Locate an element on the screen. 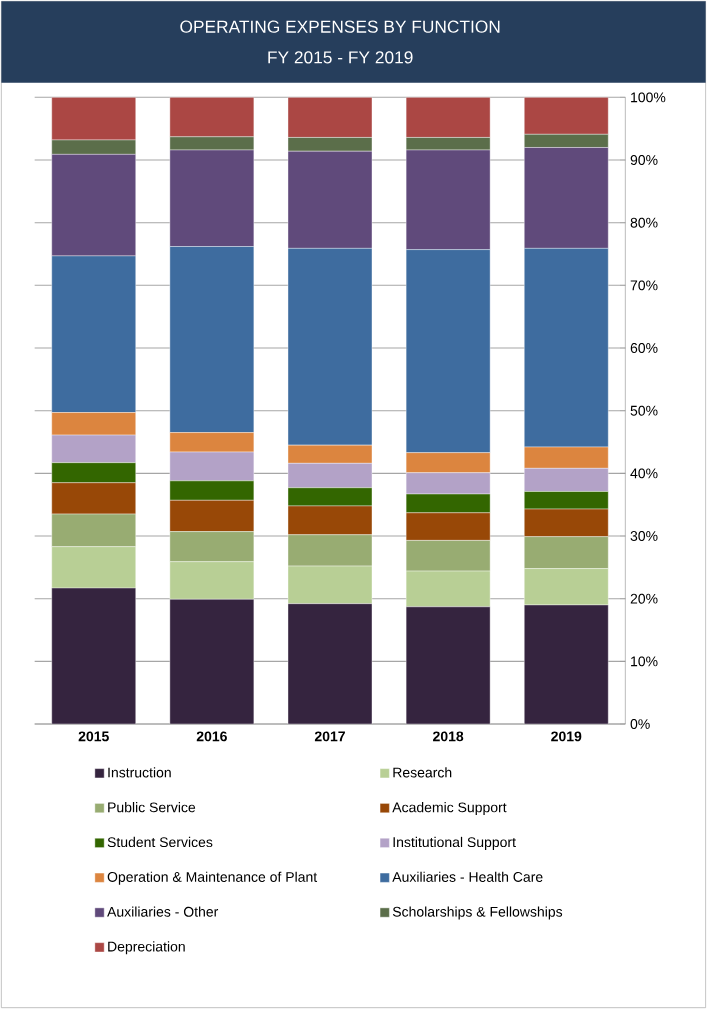 The width and height of the screenshot is (707, 1009). x-tick-label: 2017 is located at coordinates (329, 736).